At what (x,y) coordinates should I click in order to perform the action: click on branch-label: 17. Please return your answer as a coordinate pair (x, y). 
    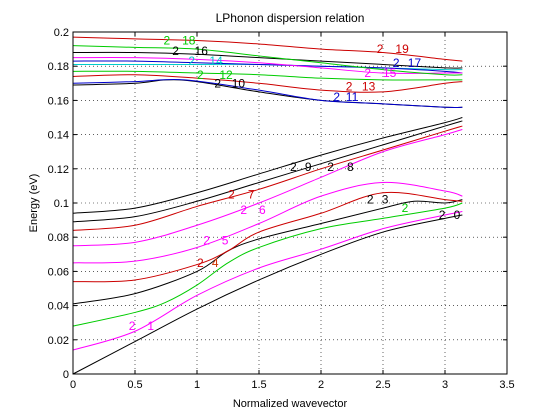
    Looking at the image, I should click on (415, 63).